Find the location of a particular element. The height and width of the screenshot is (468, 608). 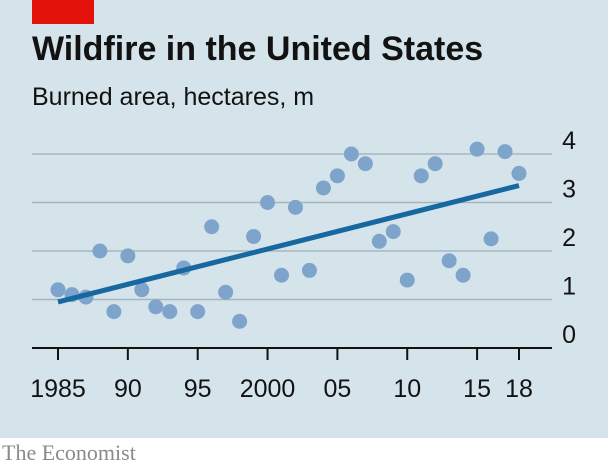

source-credit: The Economist is located at coordinates (69, 452).